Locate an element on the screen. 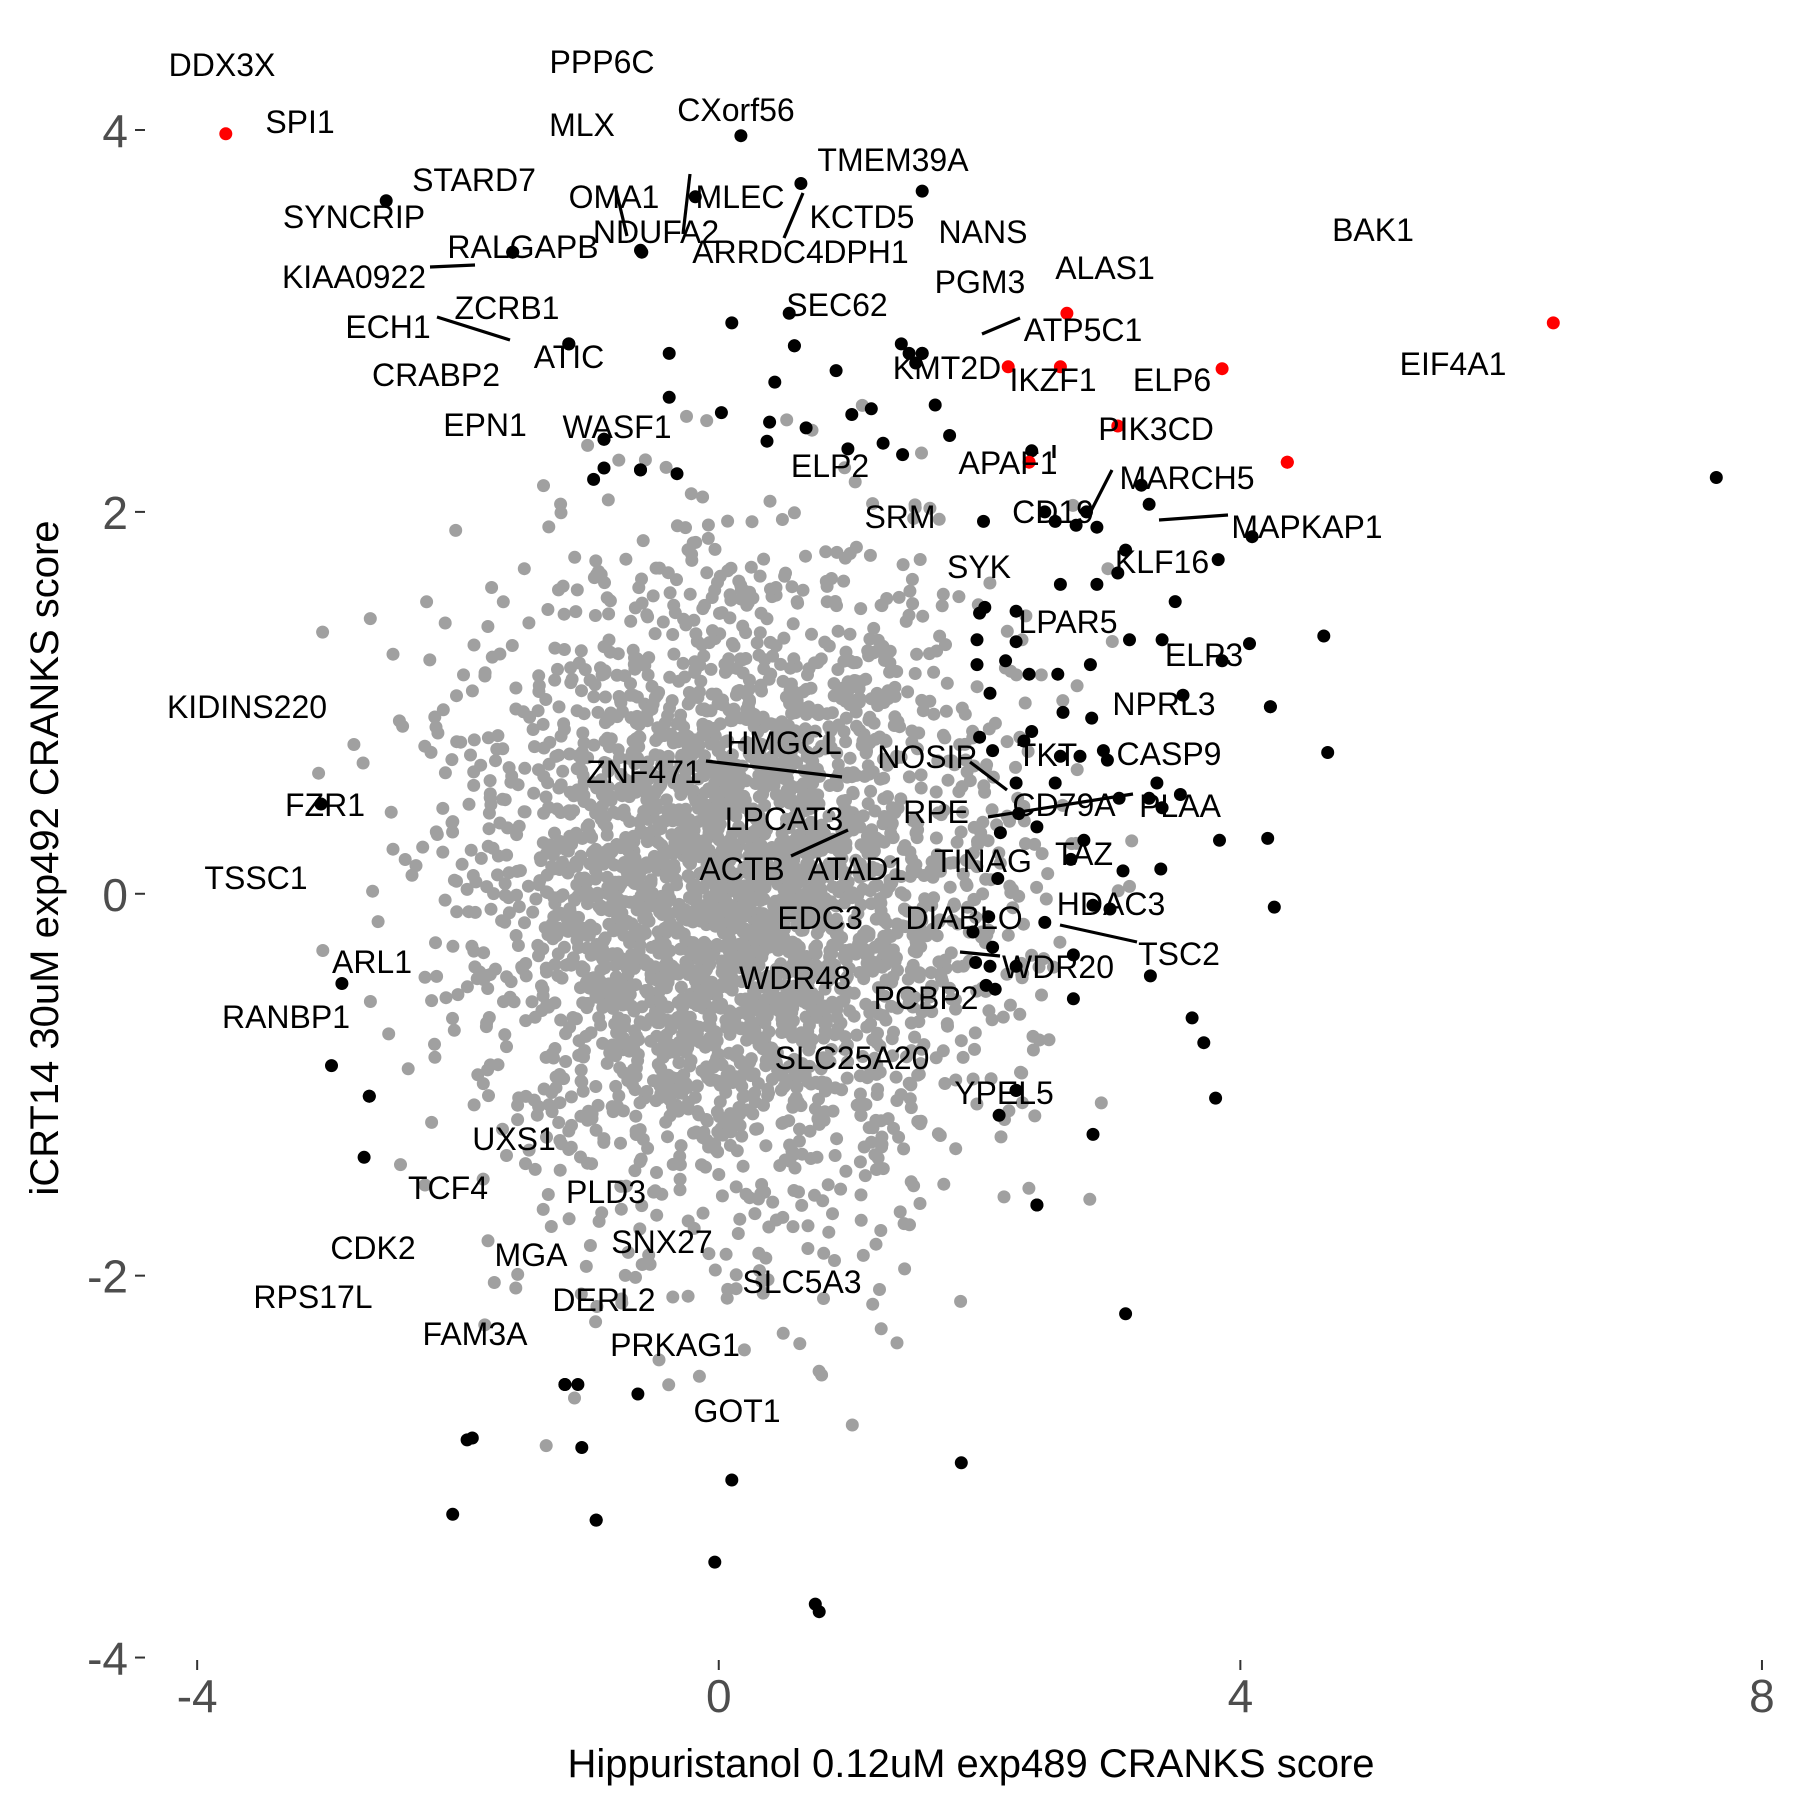 This screenshot has height=1800, width=1800. x-tick-label: -4 is located at coordinates (197, 1696).